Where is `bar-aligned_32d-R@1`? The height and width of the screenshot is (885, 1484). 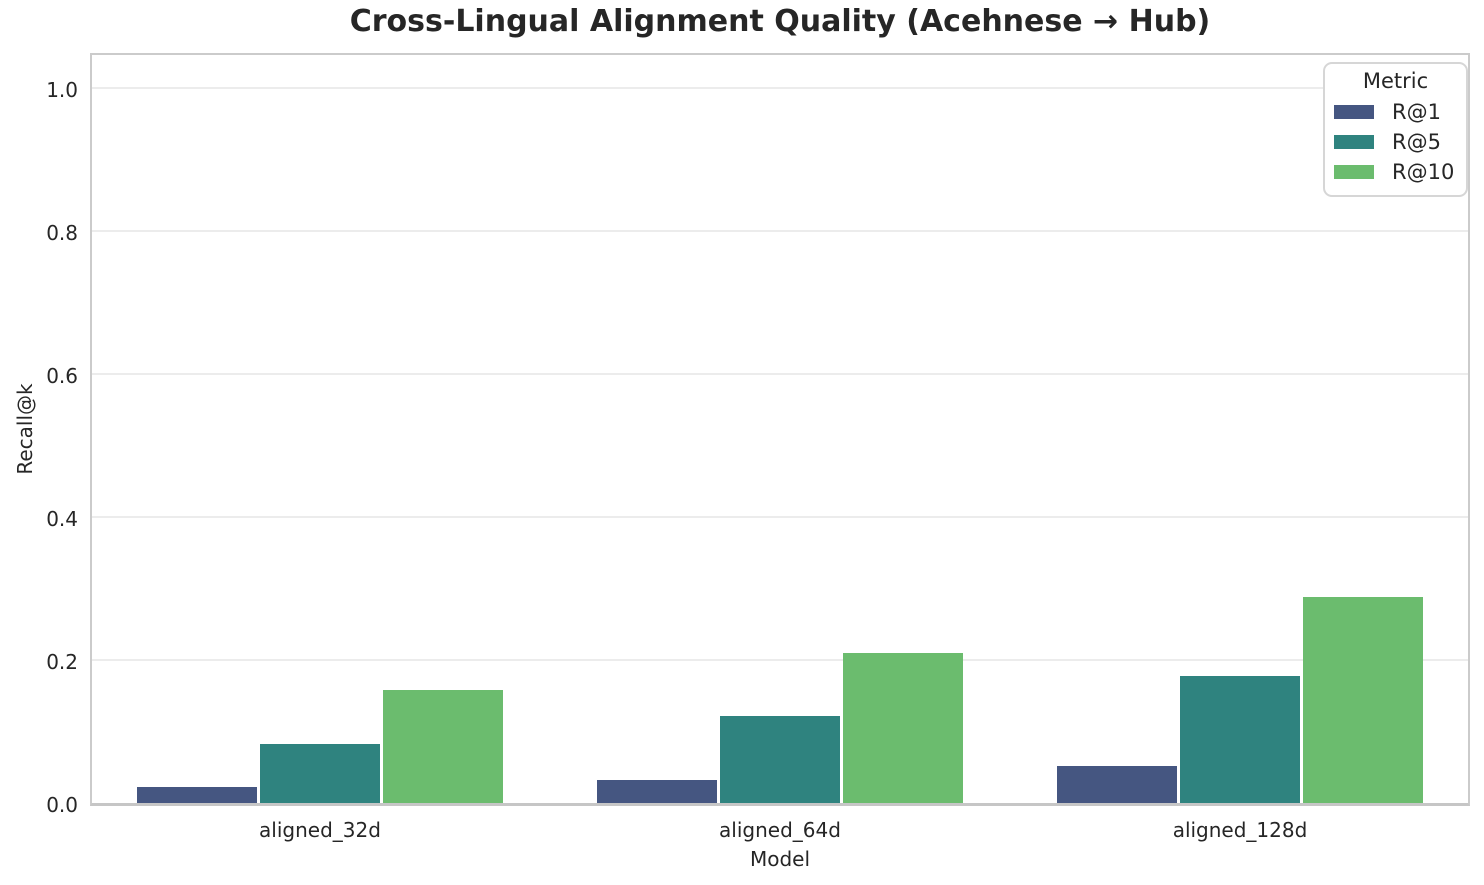
bar-aligned_32d-R@1 is located at coordinates (197, 795).